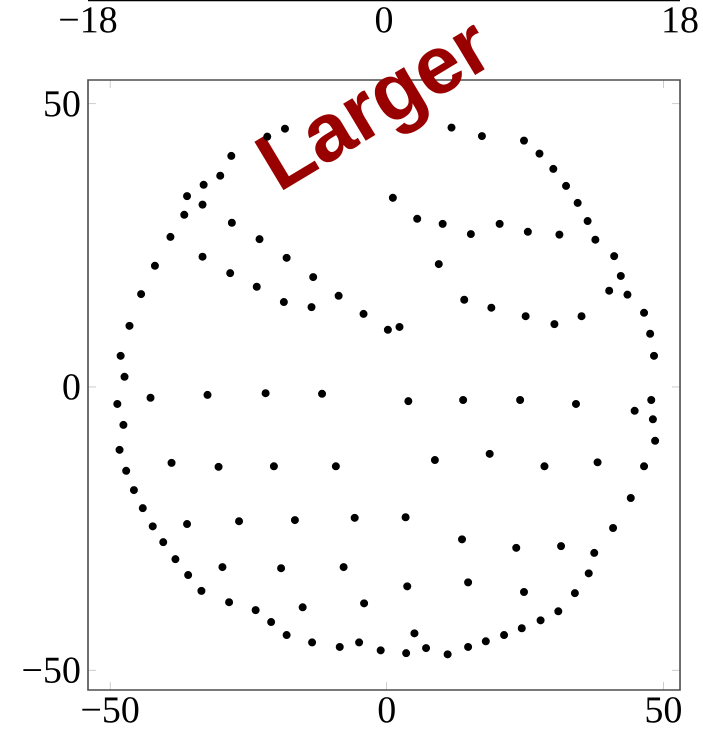 Image resolution: width=703 pixels, height=739 pixels. I want to click on y-tick-label: −50, so click(51, 670).